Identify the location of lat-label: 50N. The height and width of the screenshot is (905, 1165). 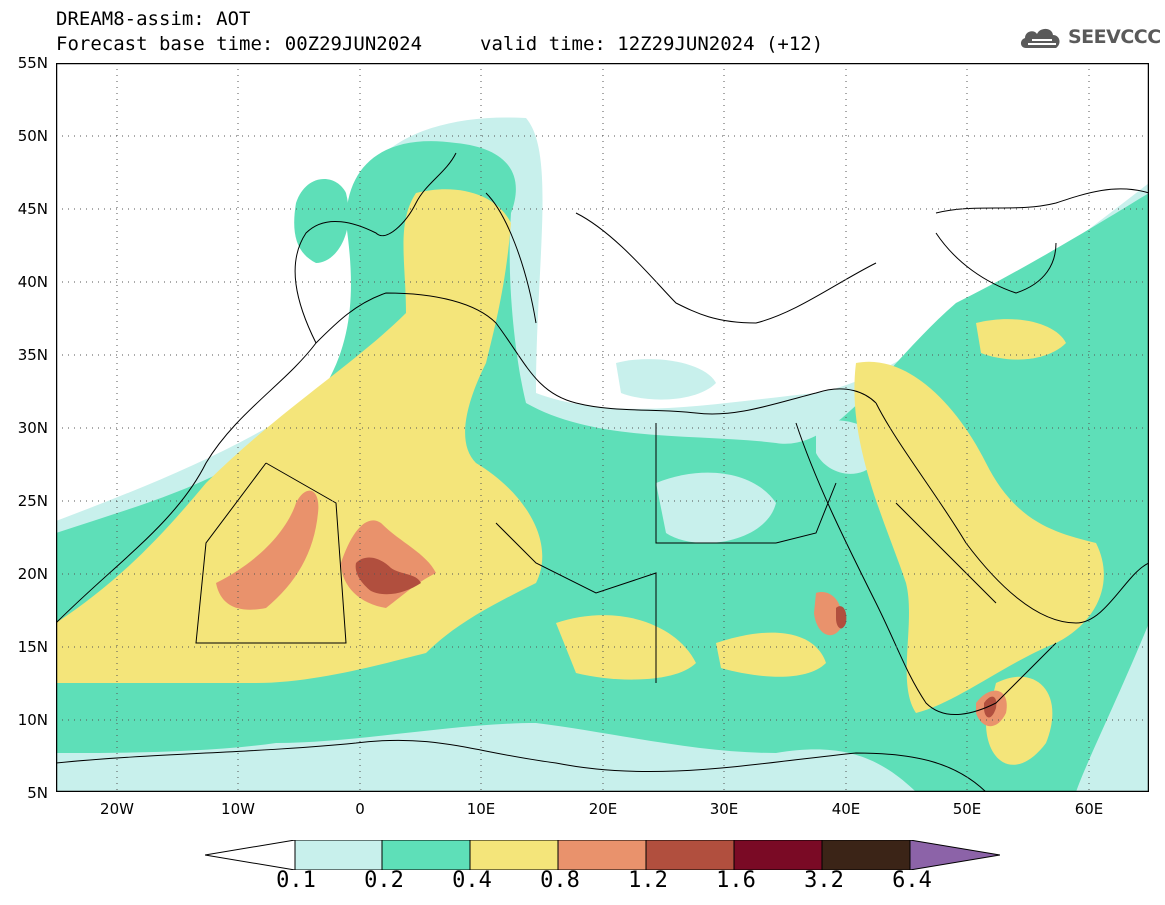
(32, 136).